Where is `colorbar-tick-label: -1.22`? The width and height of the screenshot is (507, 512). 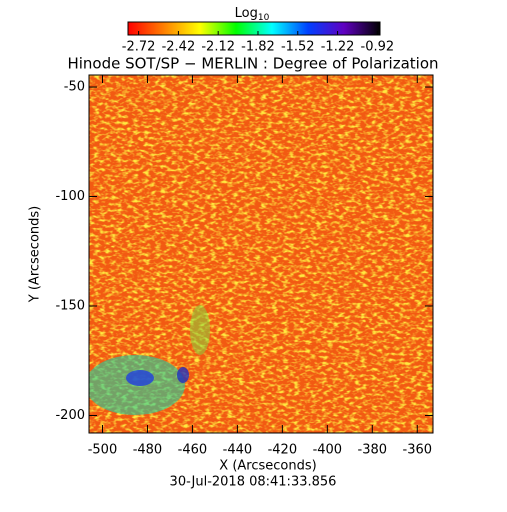 colorbar-tick-label: -1.22 is located at coordinates (338, 47).